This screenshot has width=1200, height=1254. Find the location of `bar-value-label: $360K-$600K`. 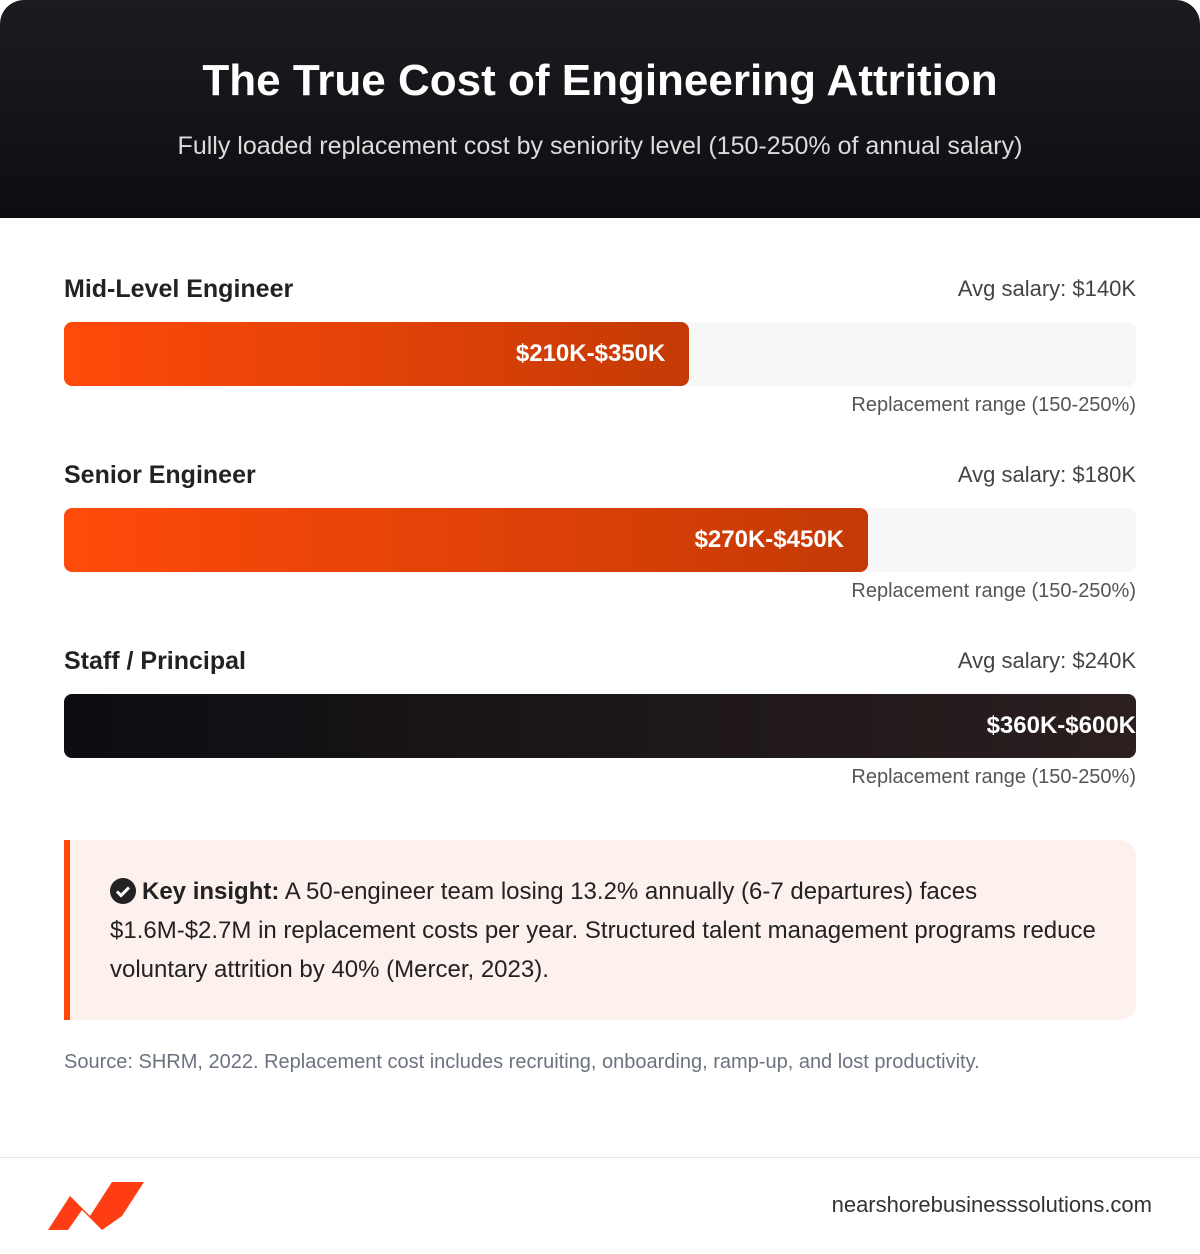

bar-value-label: $360K-$600K is located at coordinates (1061, 725).